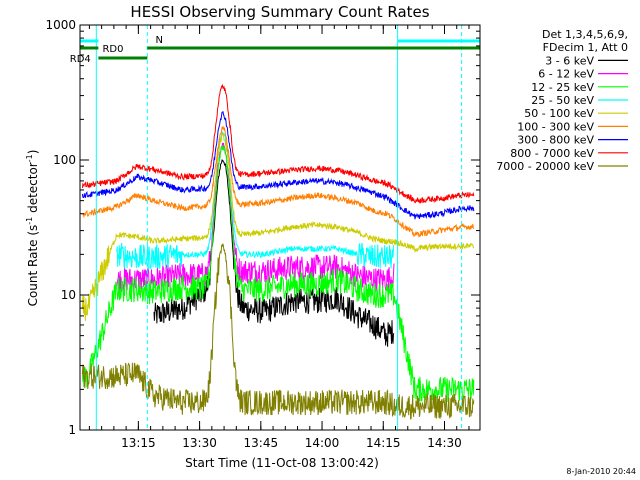 This screenshot has height=480, width=640. I want to click on x-axis-label: Start Time (11-Oct-08 13:00:42), so click(282, 463).